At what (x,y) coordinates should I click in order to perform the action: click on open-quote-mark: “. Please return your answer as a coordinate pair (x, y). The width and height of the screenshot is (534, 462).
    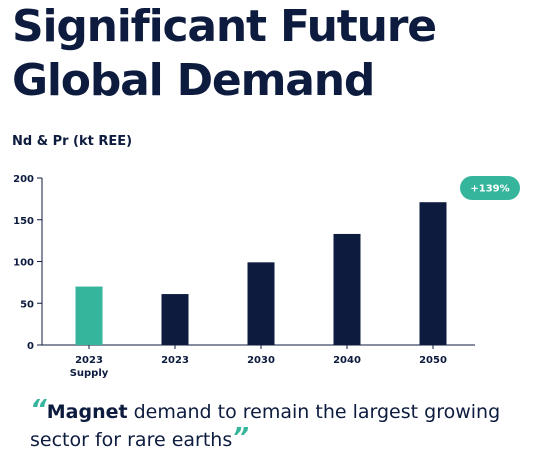
    Looking at the image, I should click on (38, 410).